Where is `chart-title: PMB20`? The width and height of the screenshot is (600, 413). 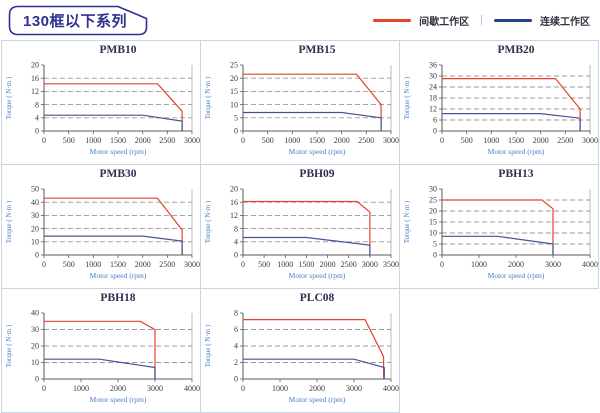
chart-title: PMB20 is located at coordinates (516, 50).